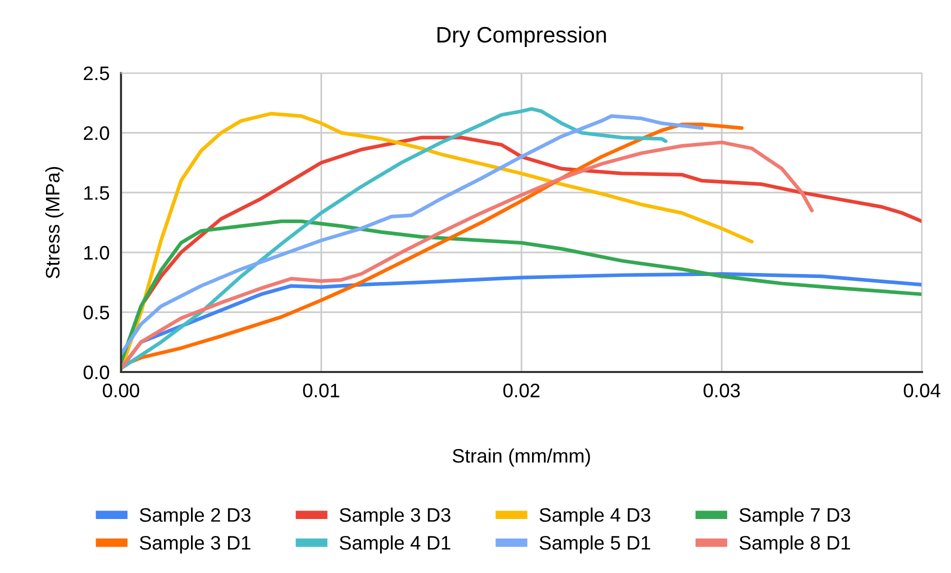 This screenshot has height=573, width=951. I want to click on x-tick-label: 0.02, so click(521, 391).